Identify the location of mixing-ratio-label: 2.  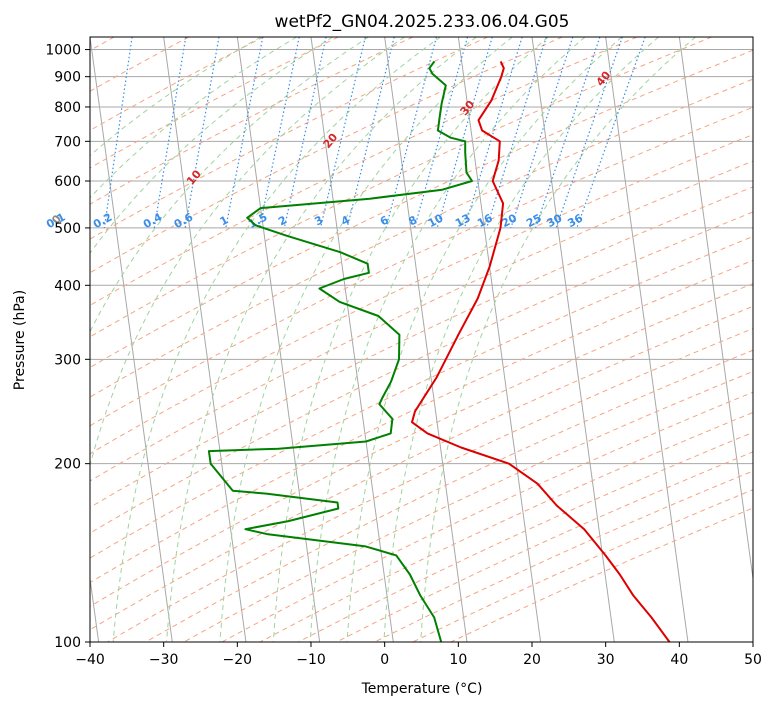
(282, 220).